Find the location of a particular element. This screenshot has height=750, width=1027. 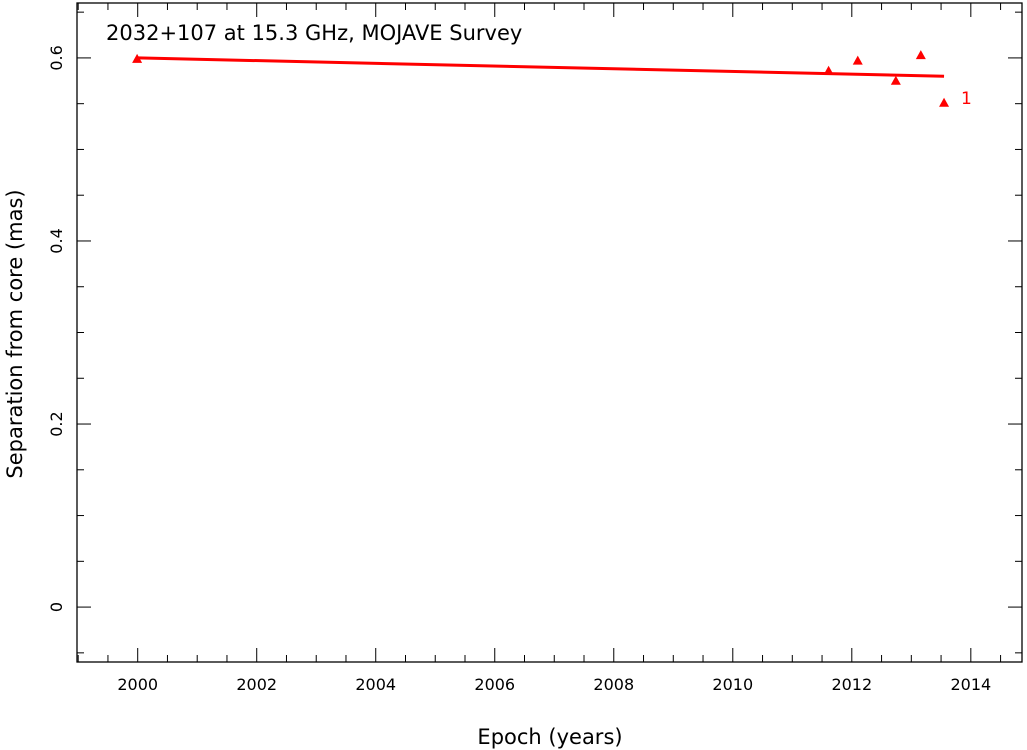

x-tick-label: 2008 is located at coordinates (613, 684).